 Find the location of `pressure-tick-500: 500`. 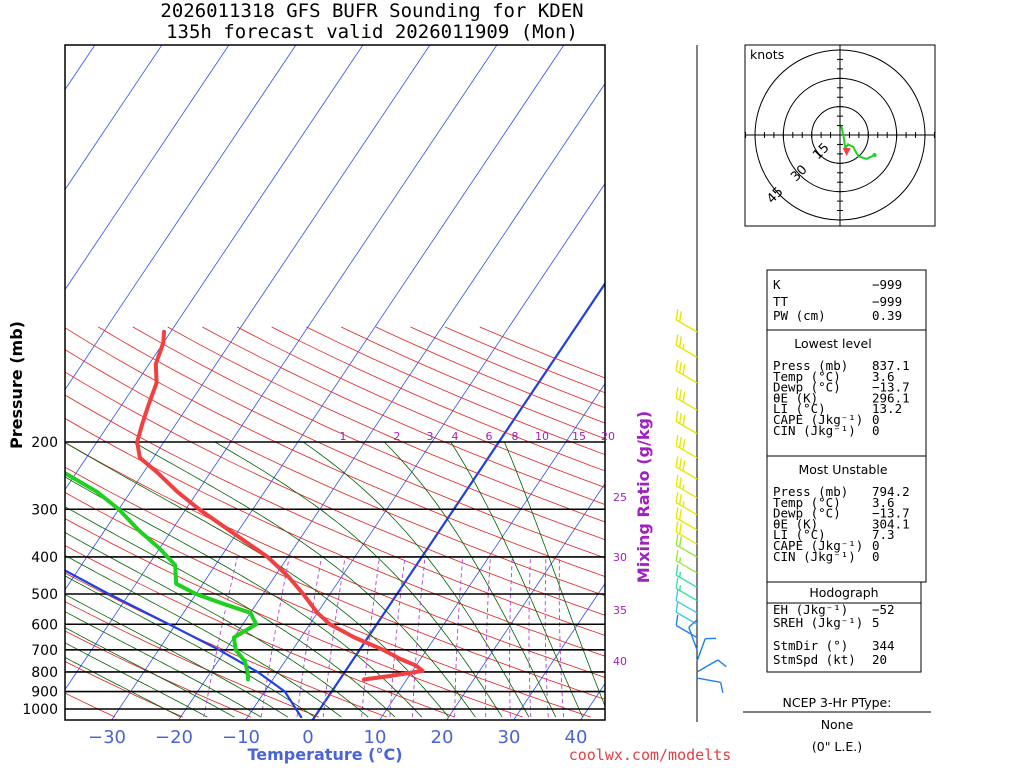

pressure-tick-500: 500 is located at coordinates (44, 595).